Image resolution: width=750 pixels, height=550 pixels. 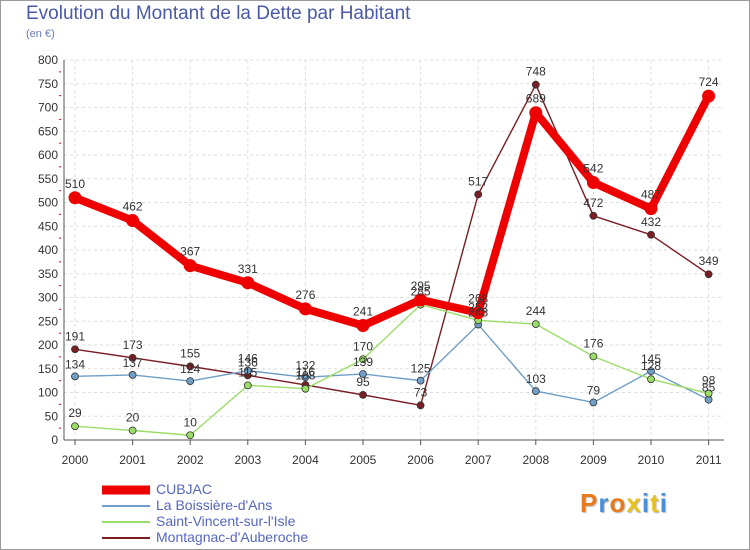 What do you see at coordinates (247, 460) in the screenshot?
I see `x-tick-label: 2003` at bounding box center [247, 460].